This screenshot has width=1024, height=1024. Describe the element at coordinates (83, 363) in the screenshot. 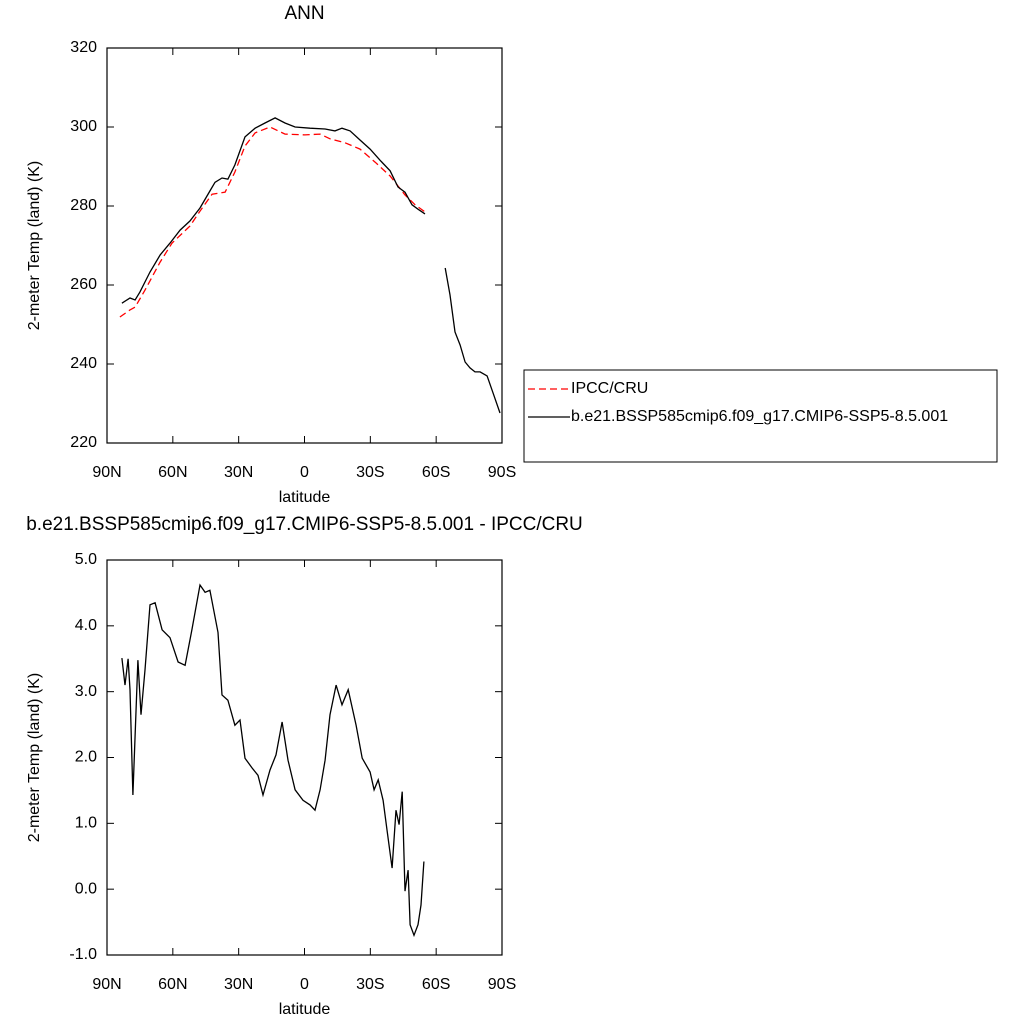

I see `y-tick-label: 240` at that location.